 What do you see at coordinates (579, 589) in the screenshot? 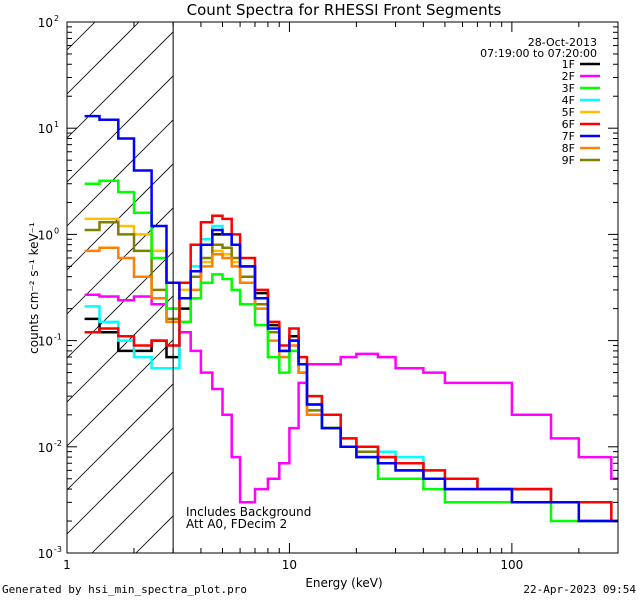
I see `footer-timestamp: 22-Apr-2023 09:54` at bounding box center [579, 589].